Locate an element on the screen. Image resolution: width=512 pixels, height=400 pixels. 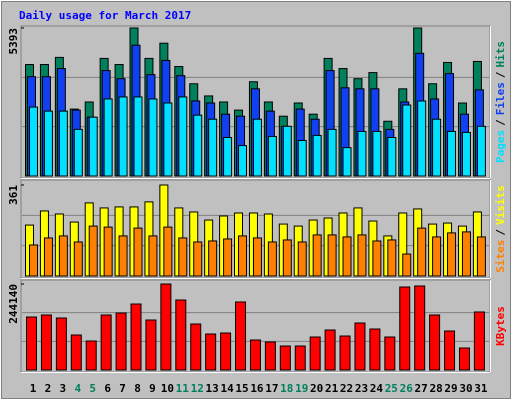
y-tick-label: 361 is located at coordinates (13, 195).